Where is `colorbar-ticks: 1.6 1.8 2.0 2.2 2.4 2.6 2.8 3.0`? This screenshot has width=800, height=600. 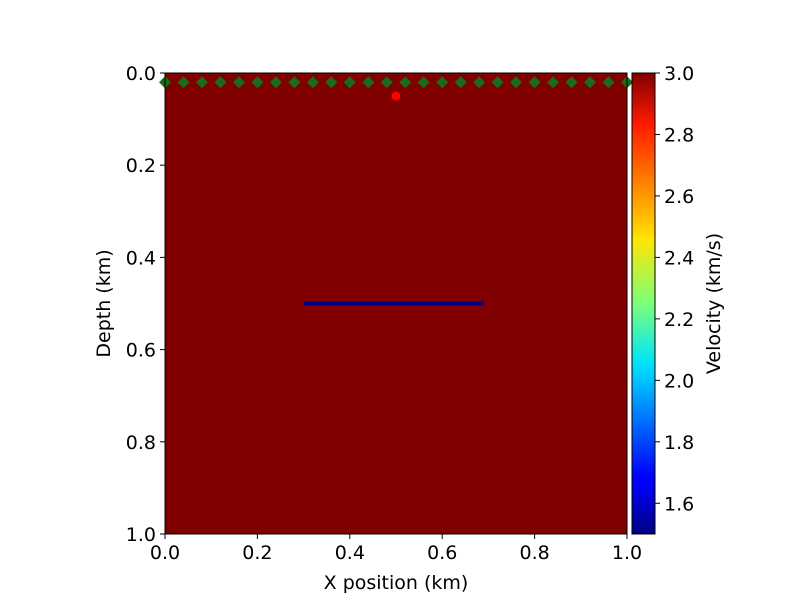 colorbar-ticks: 1.6 1.8 2.0 2.2 2.4 2.6 2.8 3.0 is located at coordinates (674, 289).